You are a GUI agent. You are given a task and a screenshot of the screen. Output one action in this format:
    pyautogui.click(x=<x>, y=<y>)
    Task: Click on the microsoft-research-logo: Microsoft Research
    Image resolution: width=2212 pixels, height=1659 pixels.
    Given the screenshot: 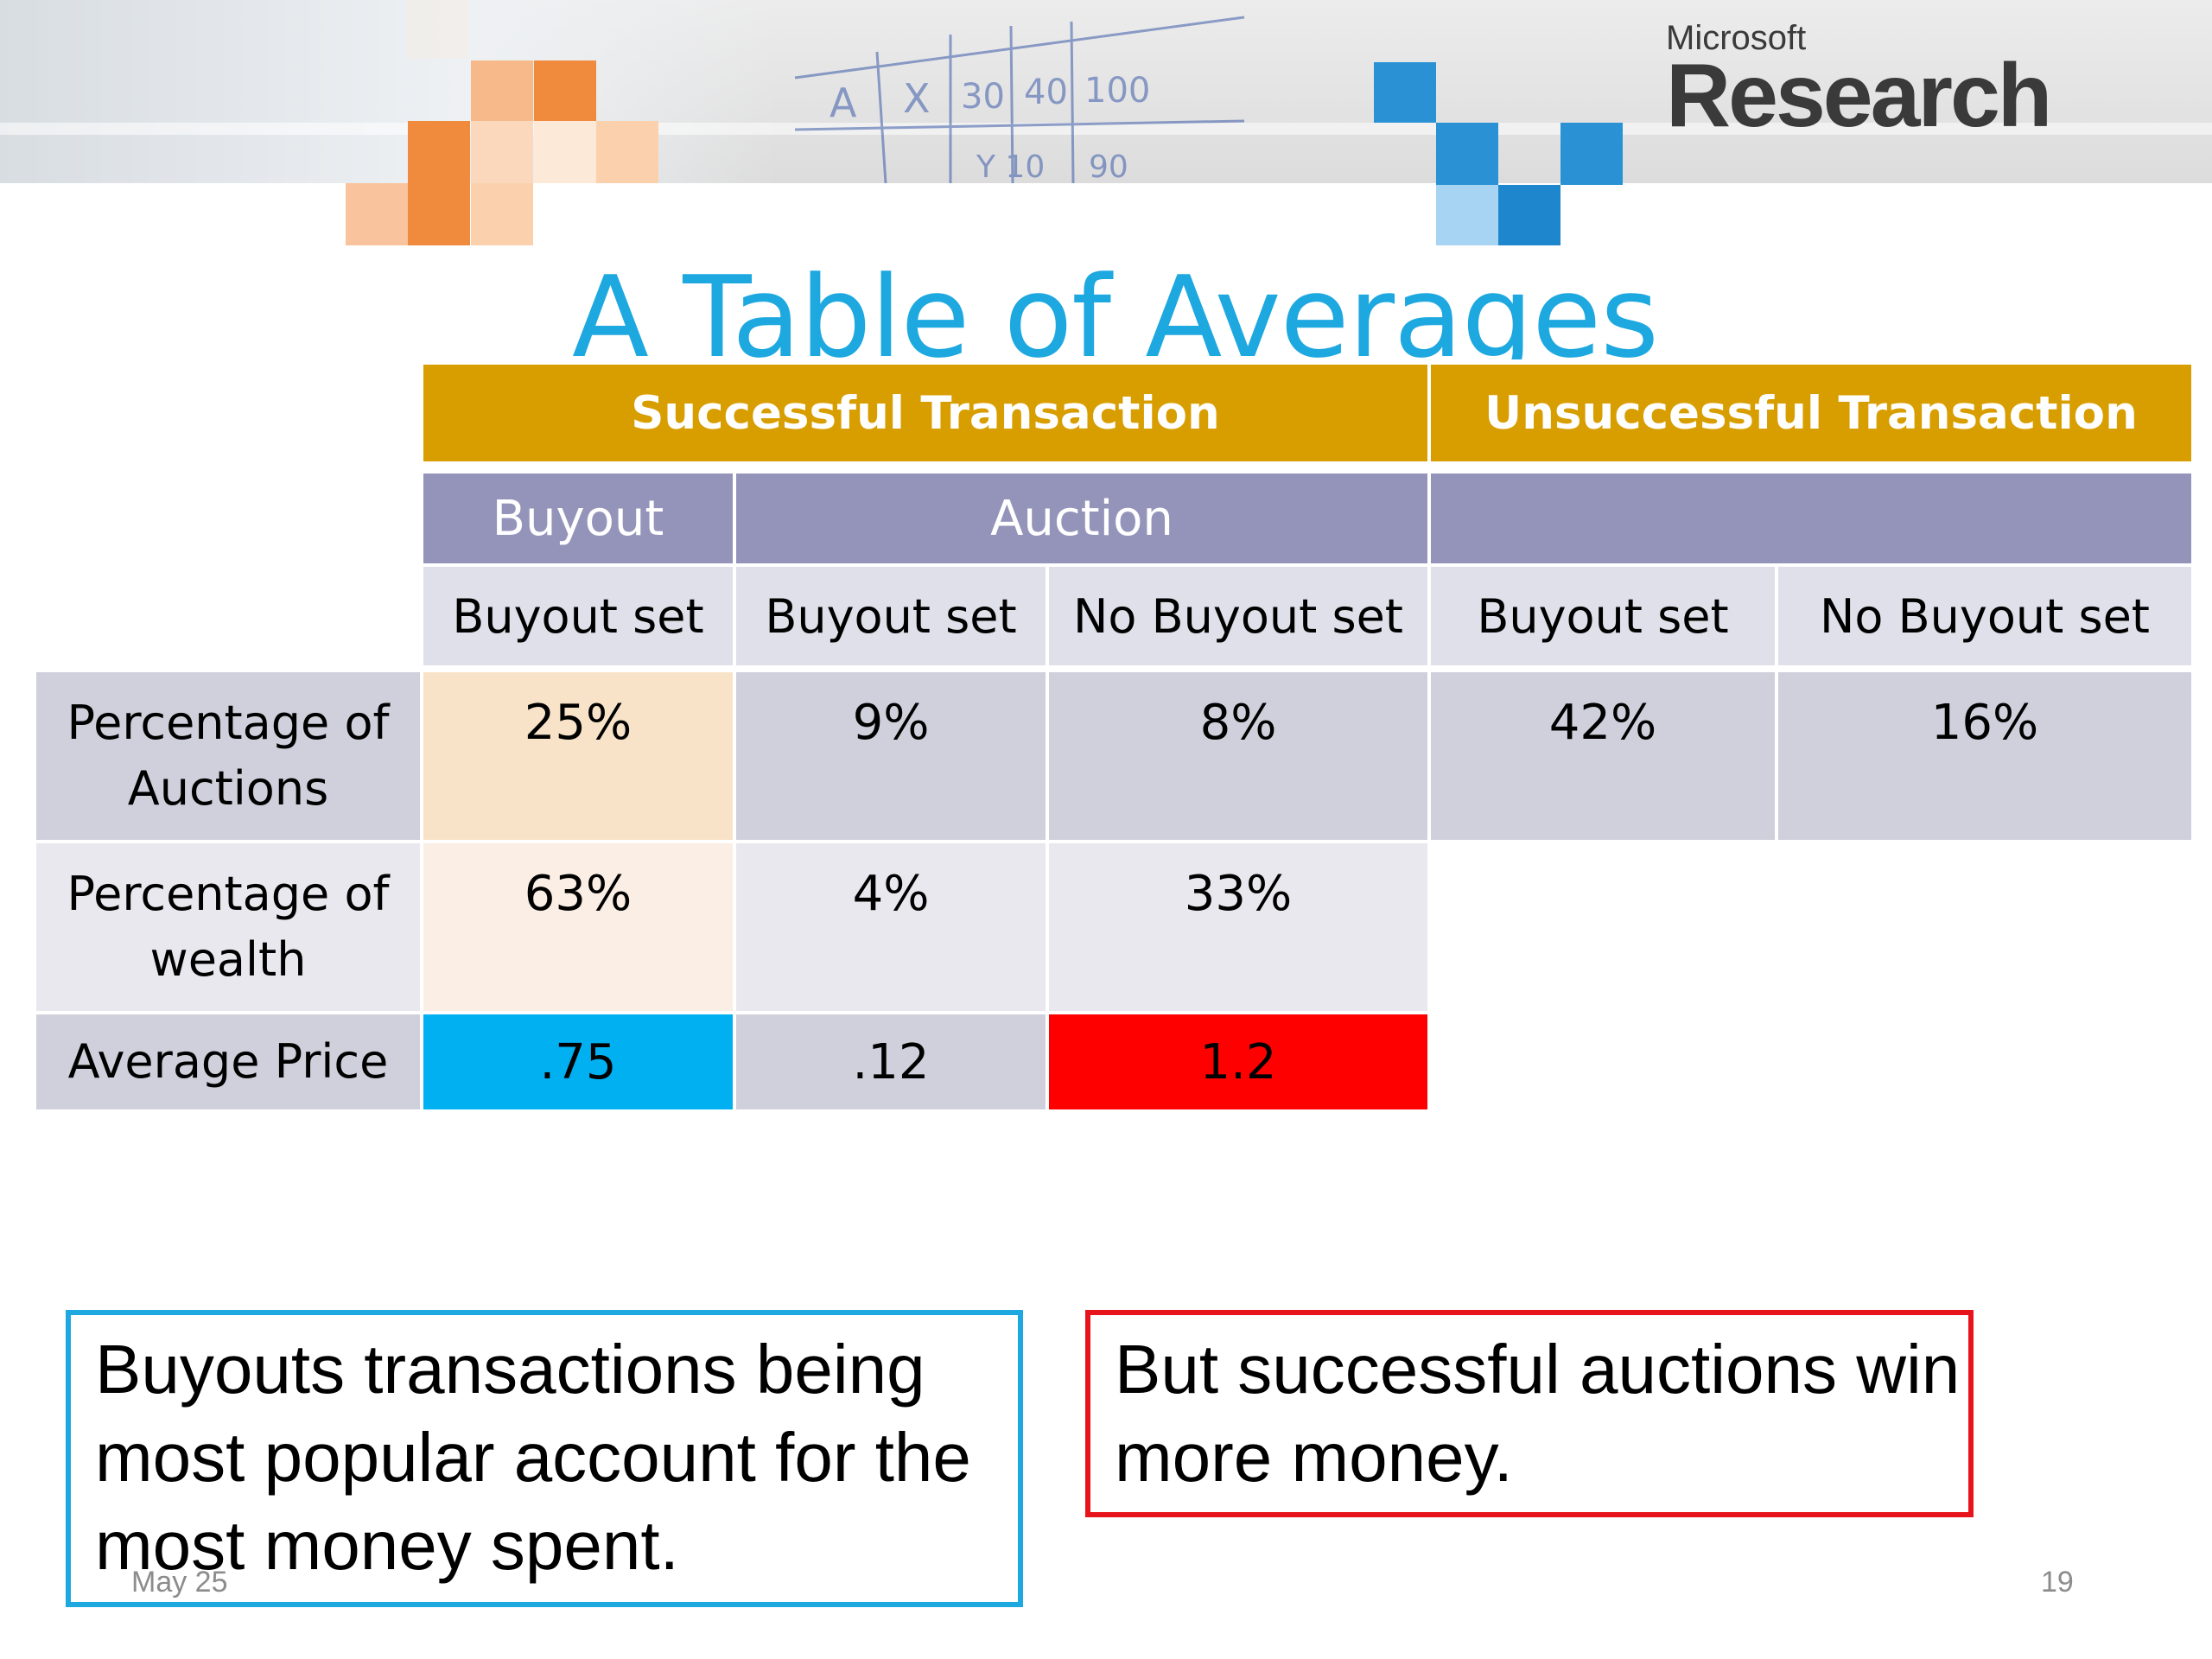 What is the action you would take?
    pyautogui.click(x=1873, y=82)
    